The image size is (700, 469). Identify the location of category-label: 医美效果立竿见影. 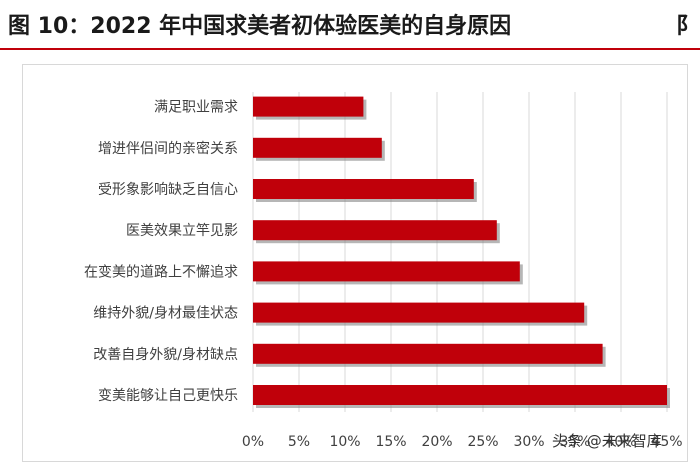
(182, 231).